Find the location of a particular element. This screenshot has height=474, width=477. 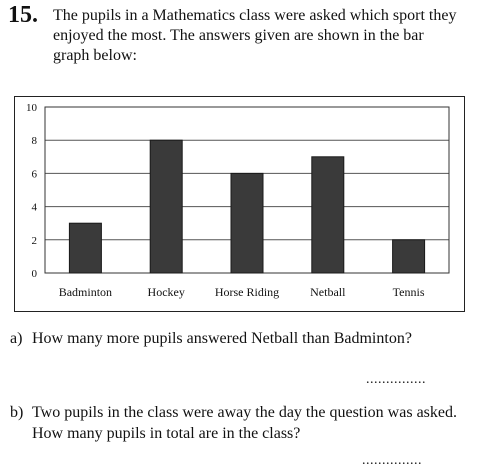

x-tick-label-badminton: Badminton is located at coordinates (85, 292).